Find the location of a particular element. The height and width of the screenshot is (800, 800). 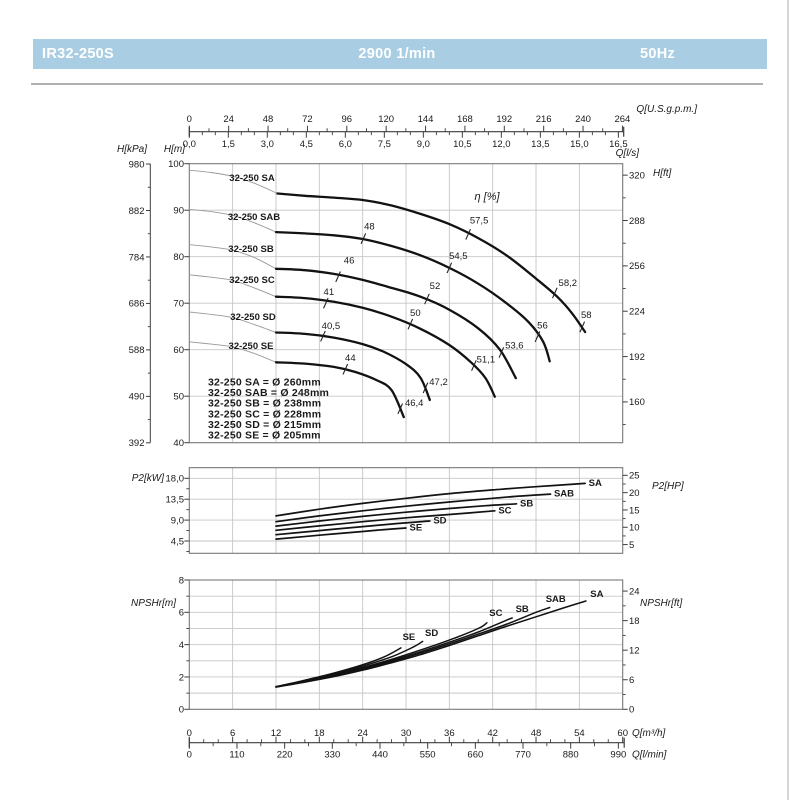

tick-label: 36 is located at coordinates (449, 733).